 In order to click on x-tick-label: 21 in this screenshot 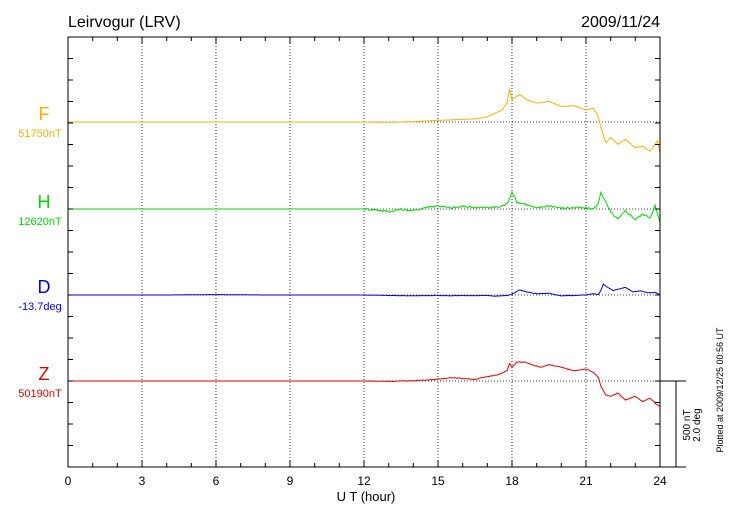, I will do `click(586, 481)`.